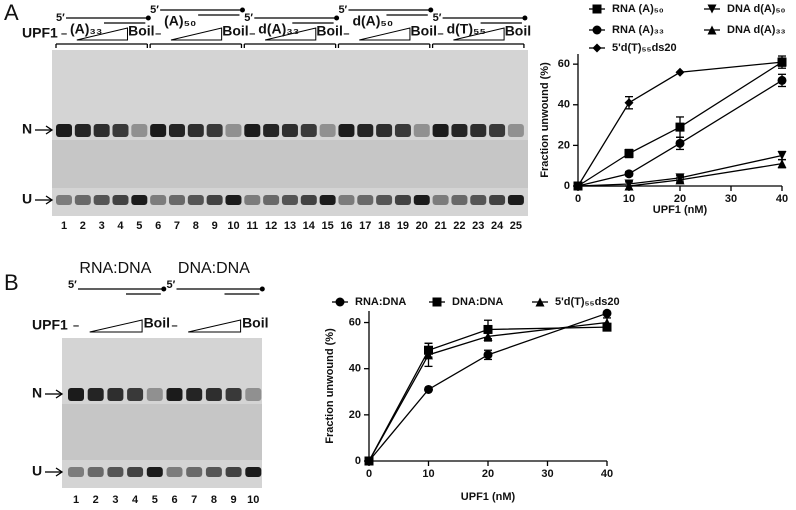 The image size is (796, 510). Describe the element at coordinates (234, 500) in the screenshot. I see `lane-number: 9` at that location.